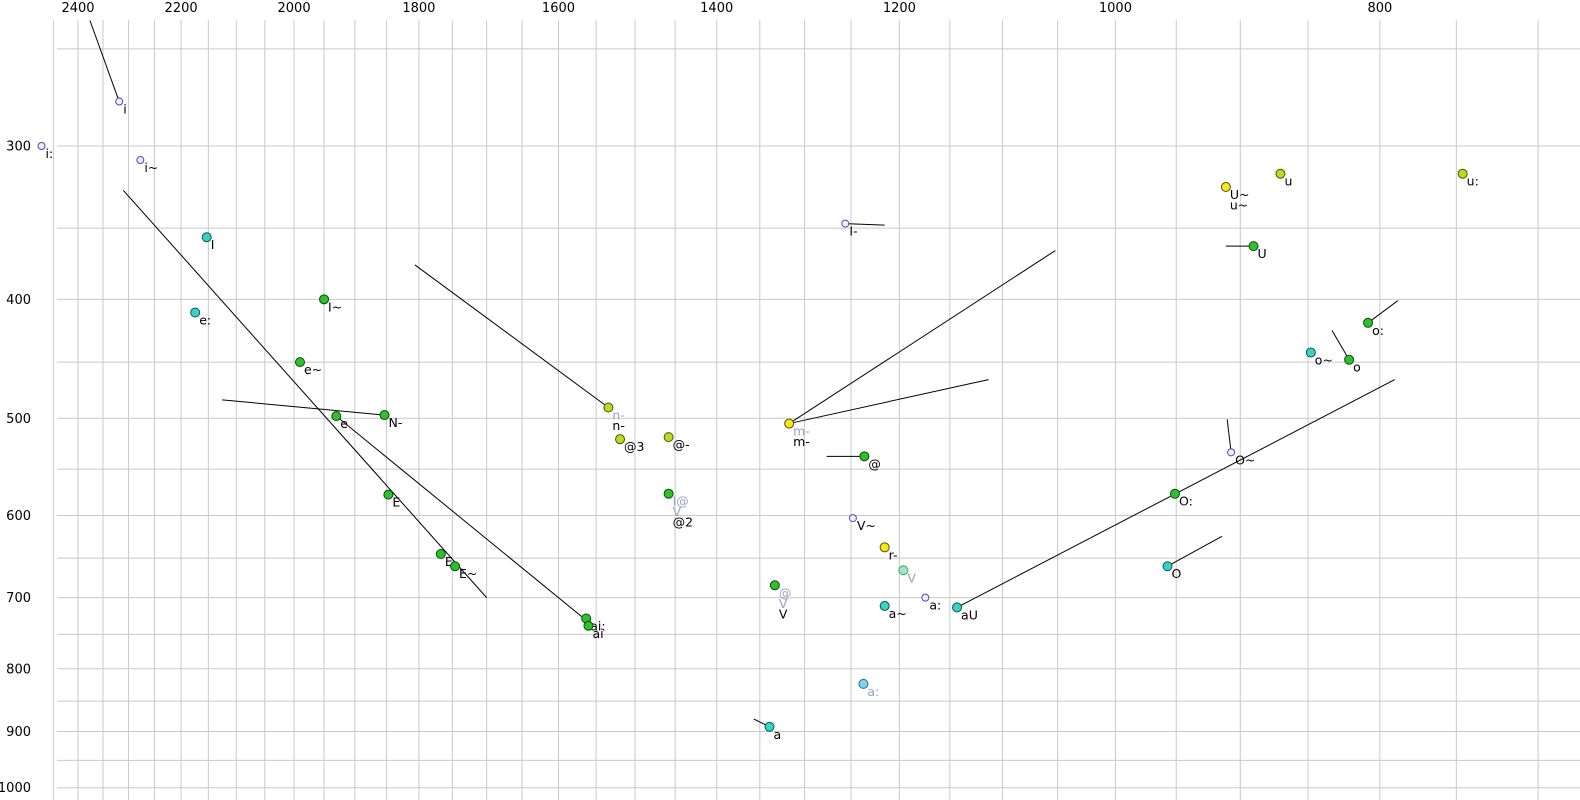  I want to click on vowel-label: @, so click(874, 463).